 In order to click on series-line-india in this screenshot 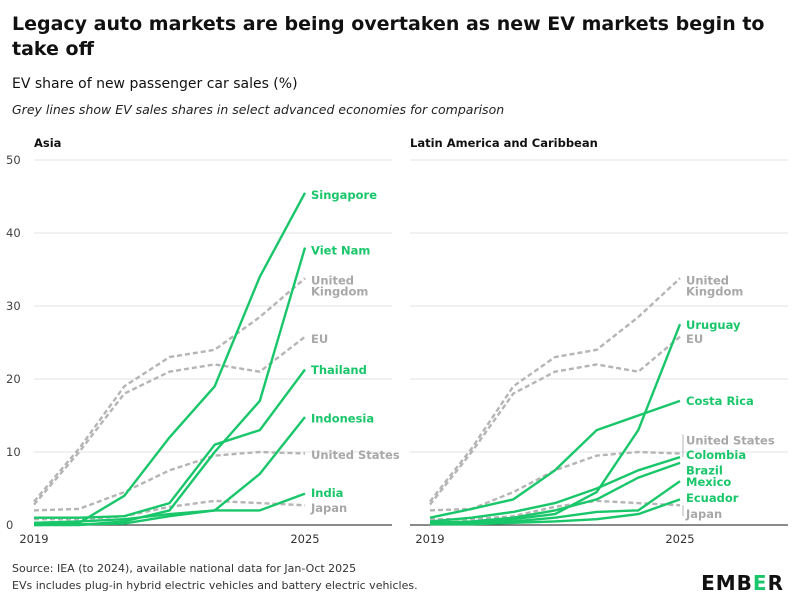, I will do `click(169, 508)`.